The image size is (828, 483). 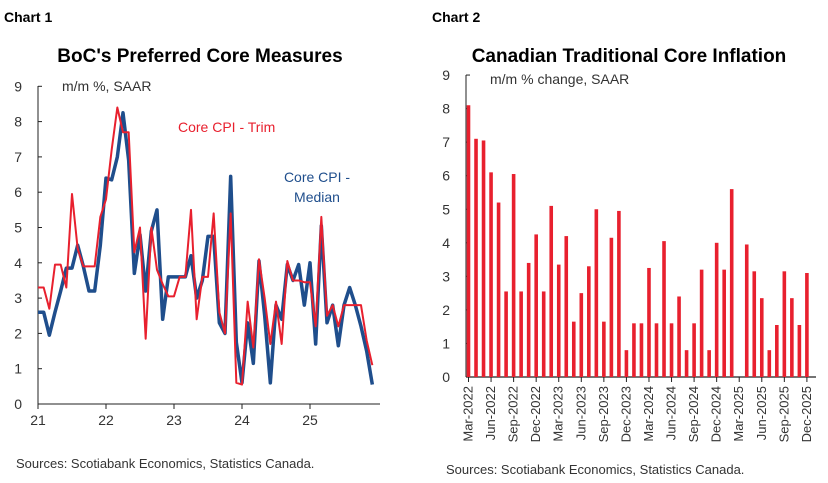 I want to click on y-axis-label: m/m % change, SAAR, so click(x=559, y=79).